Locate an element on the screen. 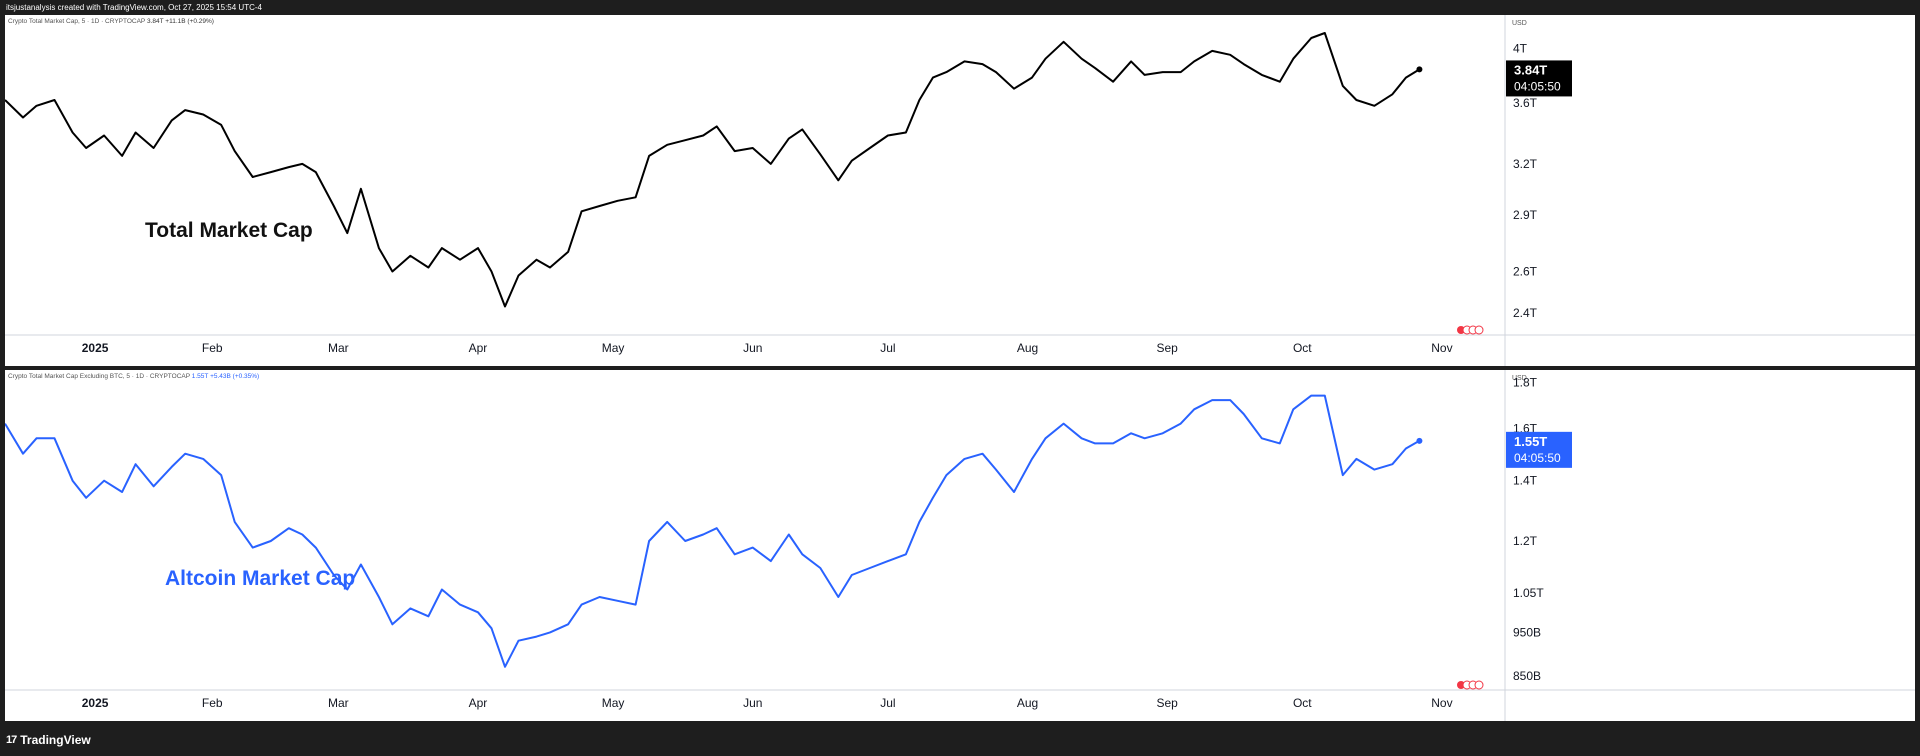 Image resolution: width=1920 pixels, height=756 pixels. y-tick-label: 4T is located at coordinates (1520, 48).